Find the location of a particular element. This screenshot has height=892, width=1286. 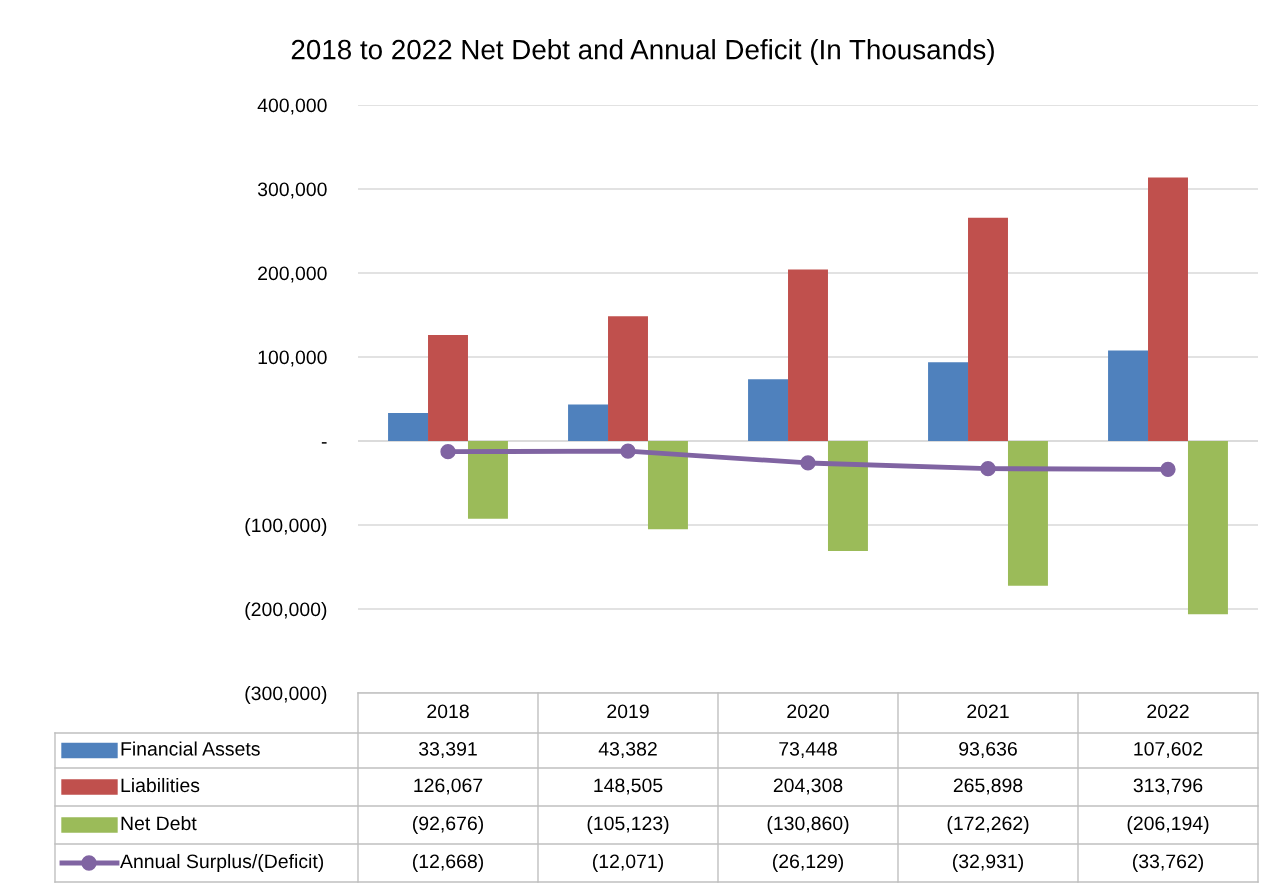

data-label: 148,505 is located at coordinates (628, 786).